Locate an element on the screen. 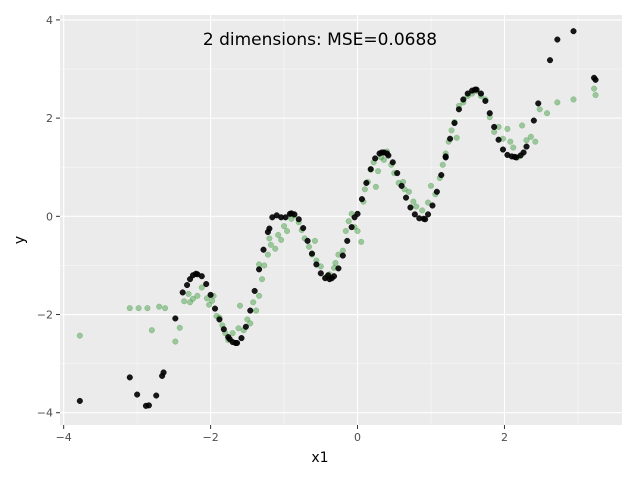  chart-title: 2 dimensions: MSE=0.0688 is located at coordinates (320, 40).